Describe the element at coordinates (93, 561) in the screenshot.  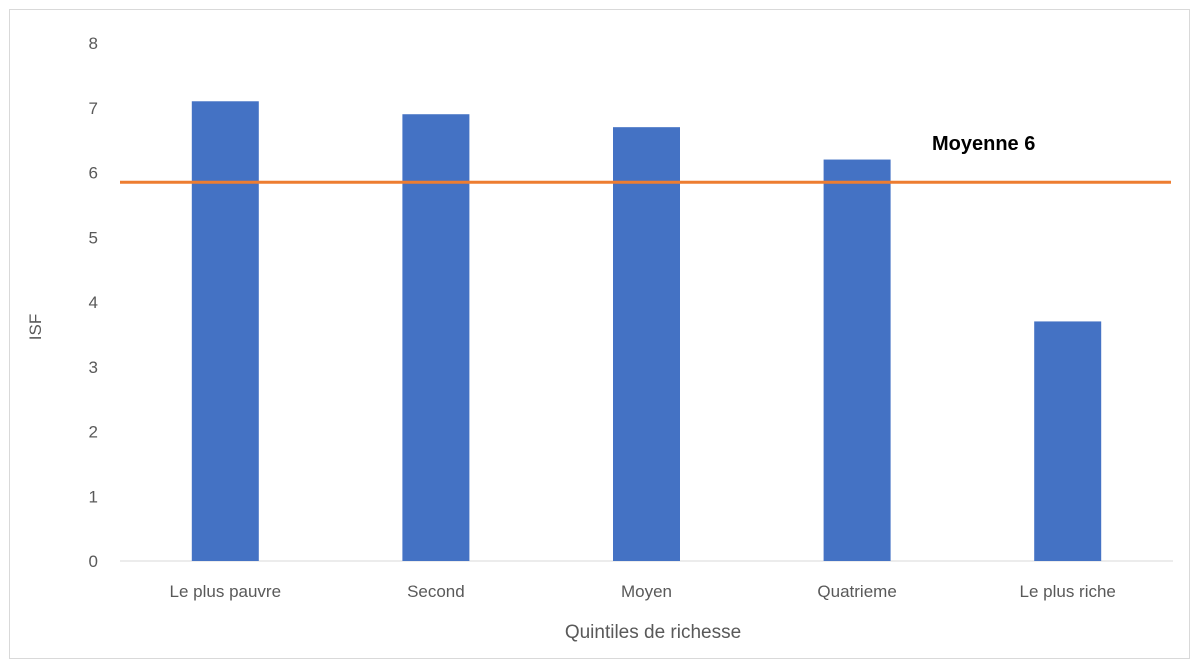
I see `y-tick-label: 0` at that location.